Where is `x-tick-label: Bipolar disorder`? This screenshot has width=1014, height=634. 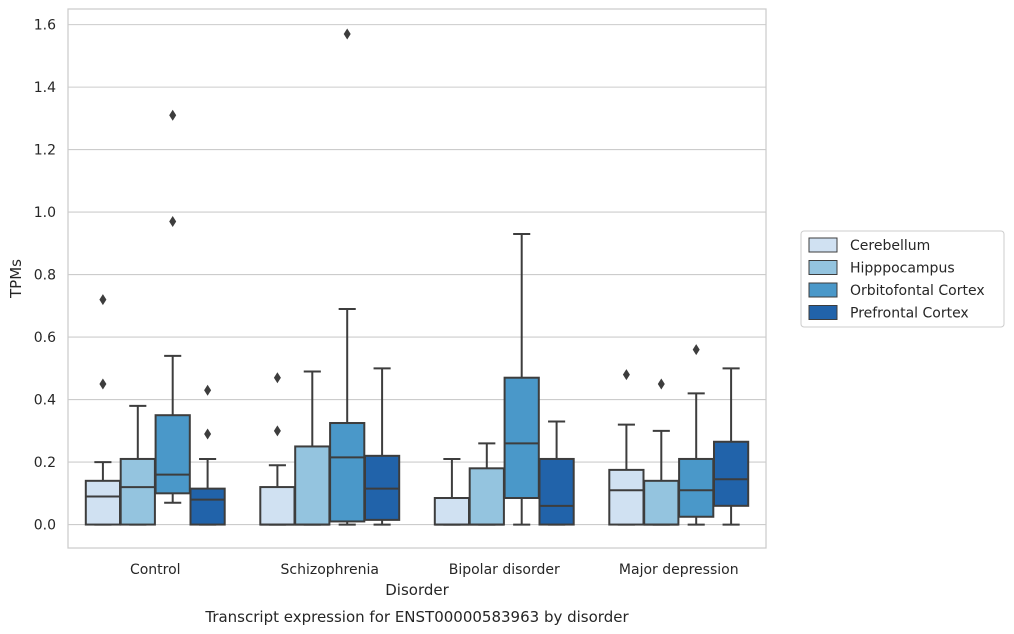
x-tick-label: Bipolar disorder is located at coordinates (504, 570).